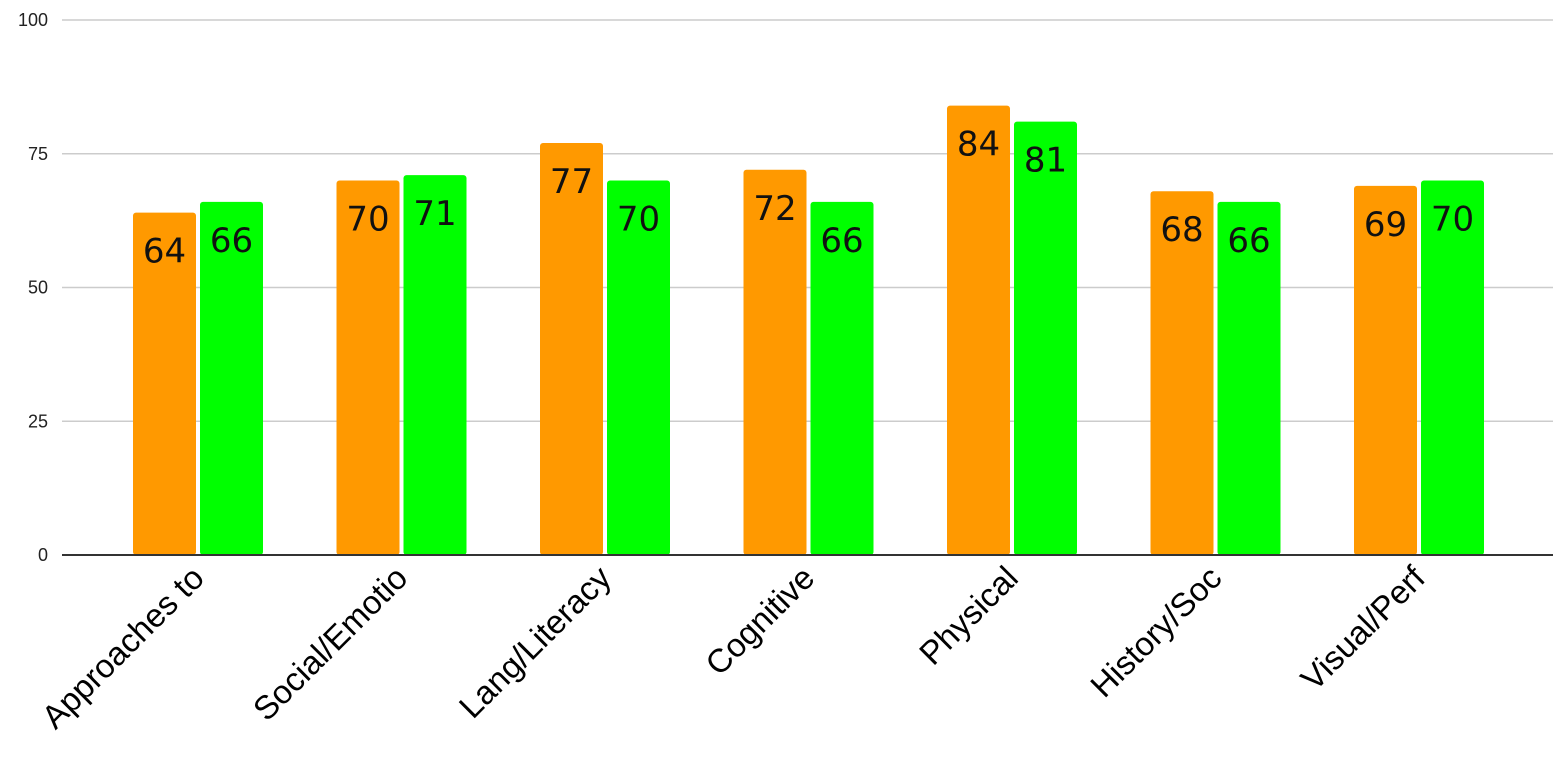  What do you see at coordinates (164, 252) in the screenshot?
I see `data-label: 64` at bounding box center [164, 252].